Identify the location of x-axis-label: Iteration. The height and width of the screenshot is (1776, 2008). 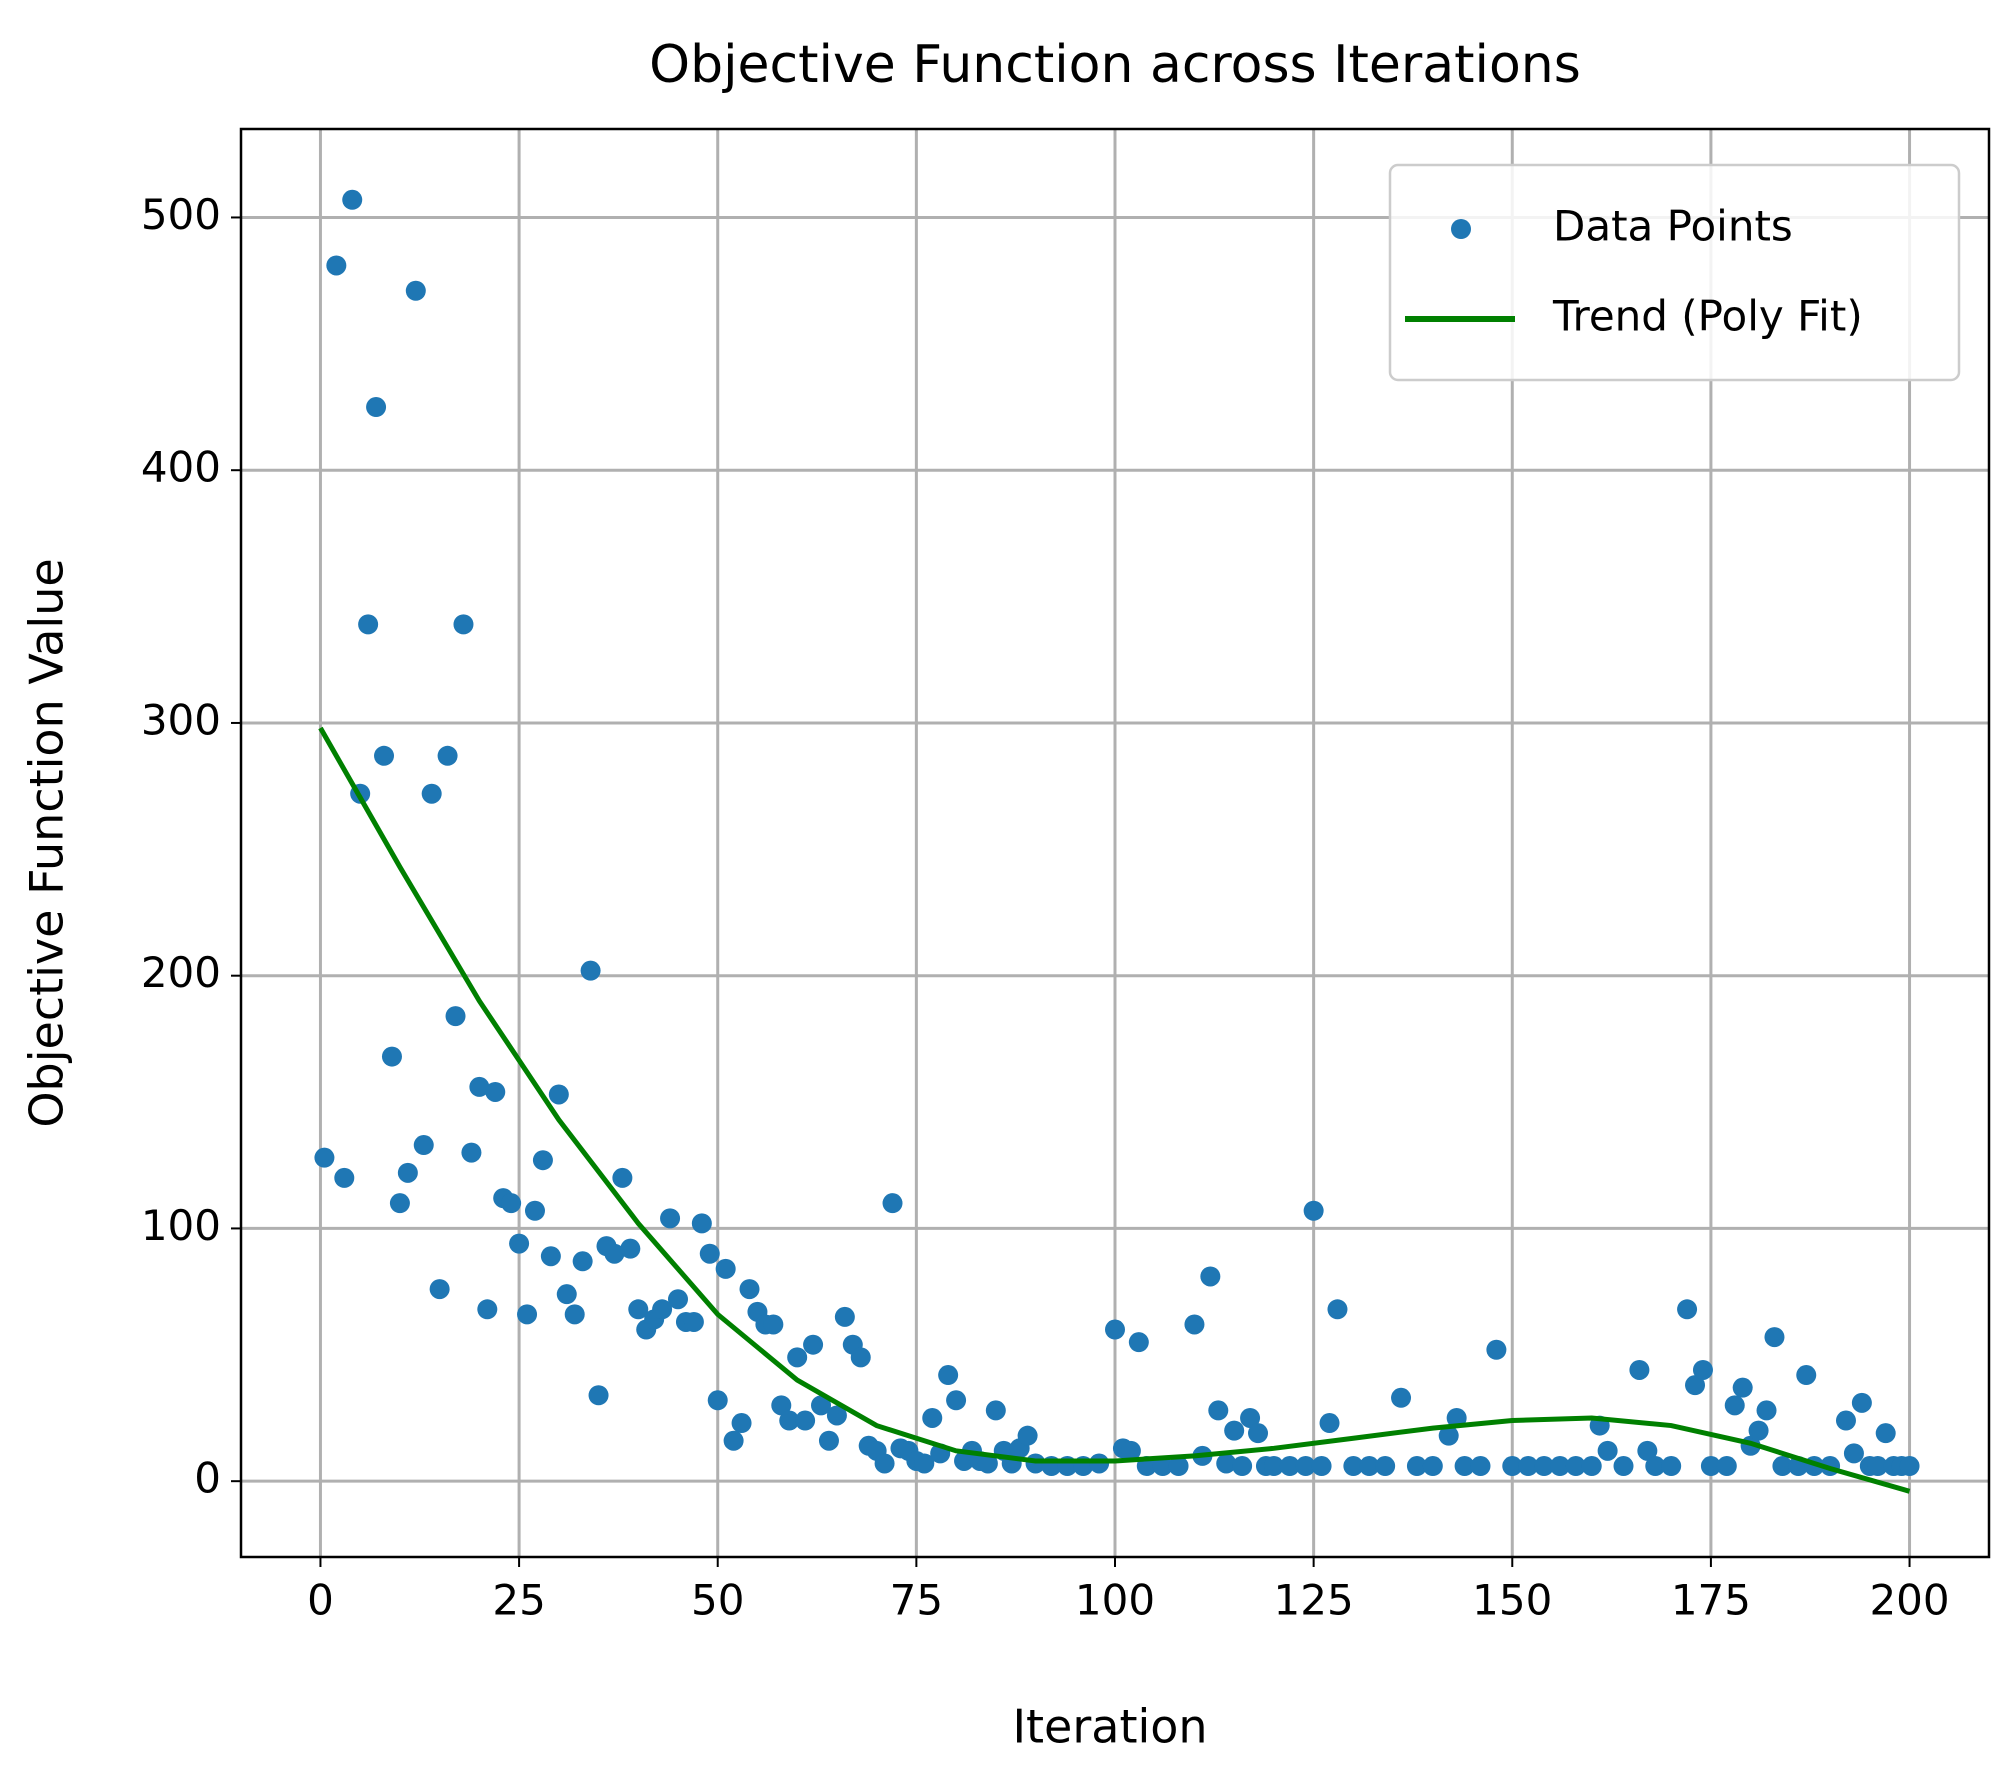
(1109, 1727).